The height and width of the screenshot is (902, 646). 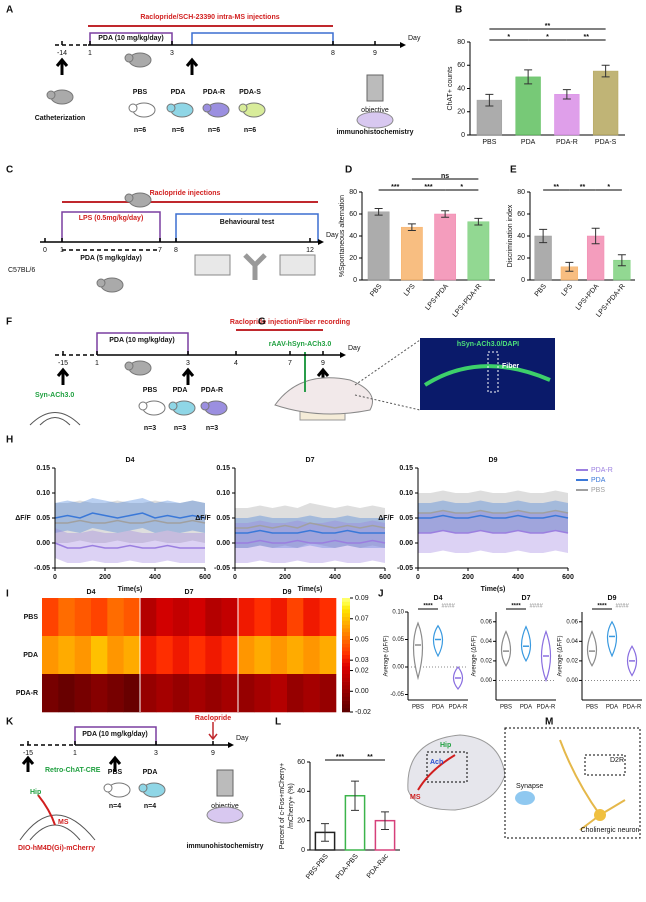 I want to click on group-n: n=3, so click(x=212, y=428).